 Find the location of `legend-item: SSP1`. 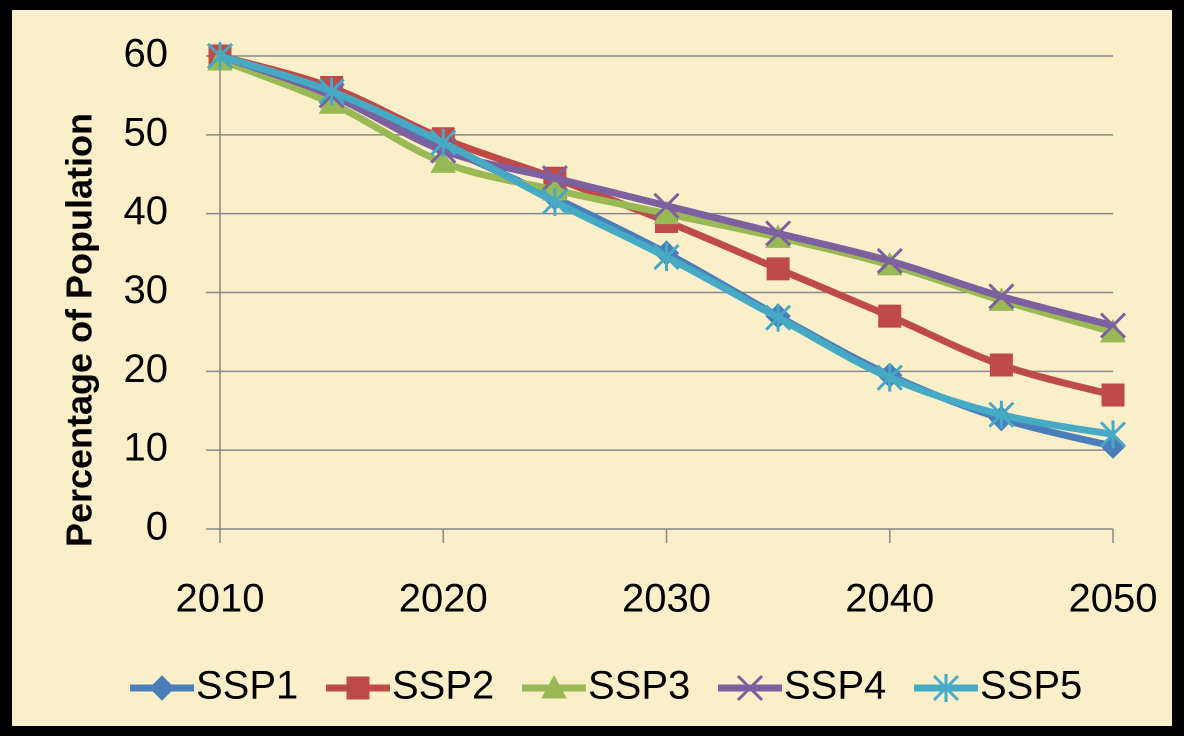

legend-item: SSP1 is located at coordinates (214, 686).